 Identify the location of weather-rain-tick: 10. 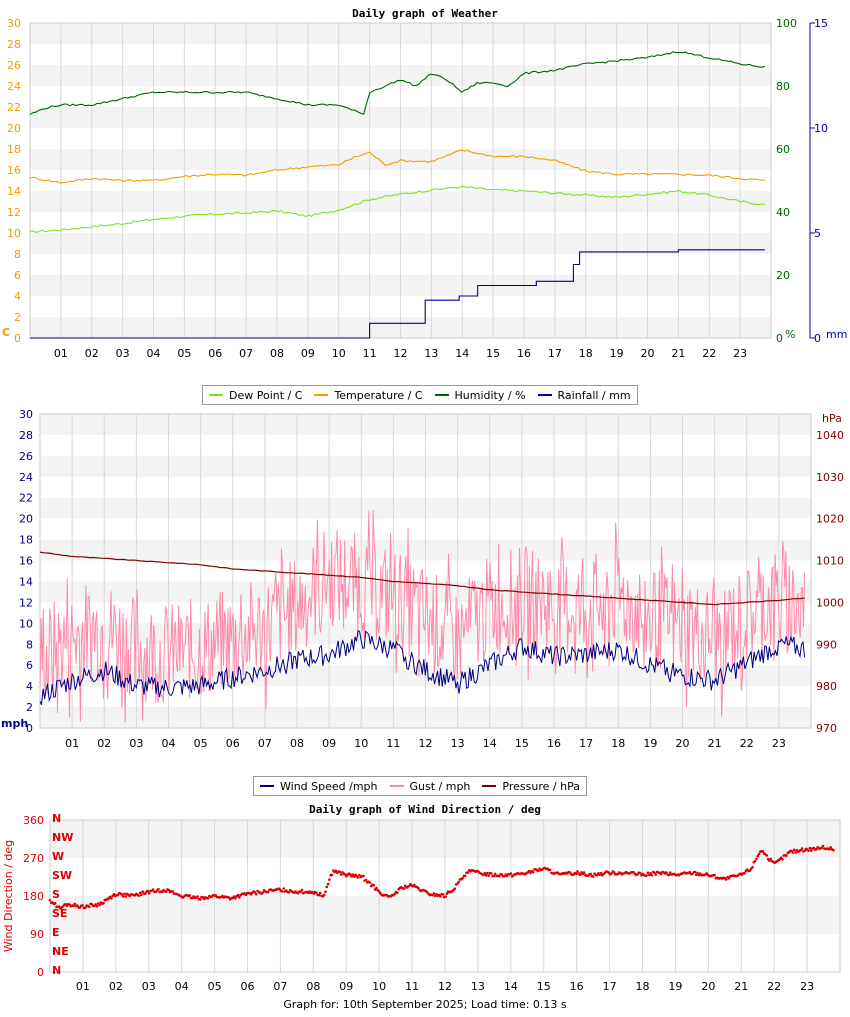
(821, 128).